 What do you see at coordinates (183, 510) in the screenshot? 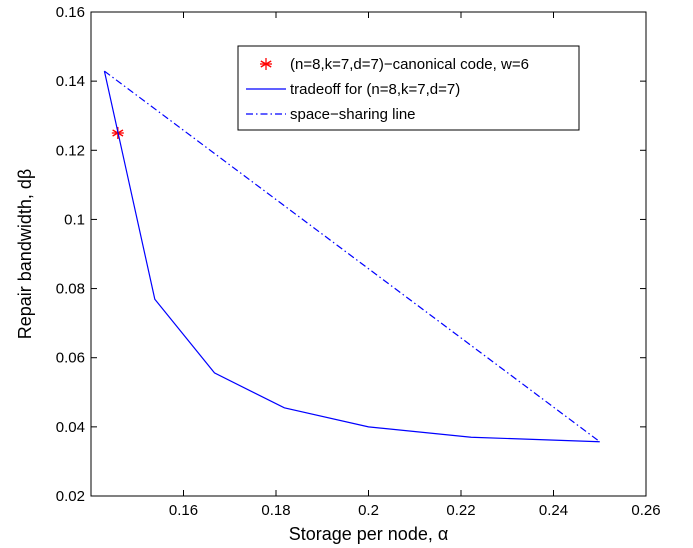
I see `x-tick-label-0: 0.16` at bounding box center [183, 510].